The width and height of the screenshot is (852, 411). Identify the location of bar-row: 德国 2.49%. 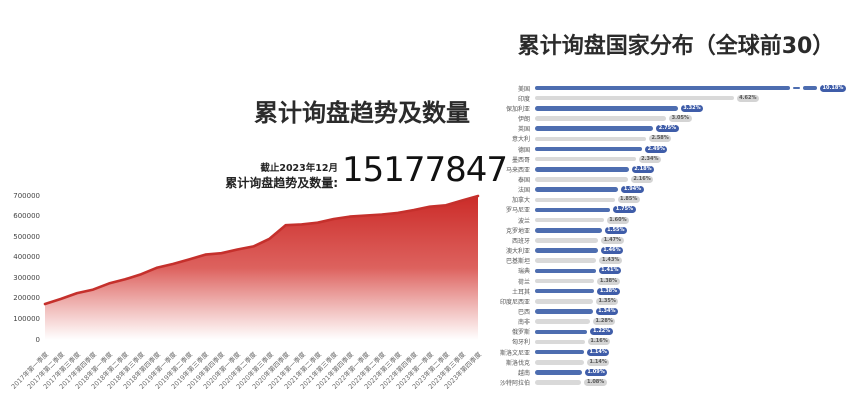
(668, 149).